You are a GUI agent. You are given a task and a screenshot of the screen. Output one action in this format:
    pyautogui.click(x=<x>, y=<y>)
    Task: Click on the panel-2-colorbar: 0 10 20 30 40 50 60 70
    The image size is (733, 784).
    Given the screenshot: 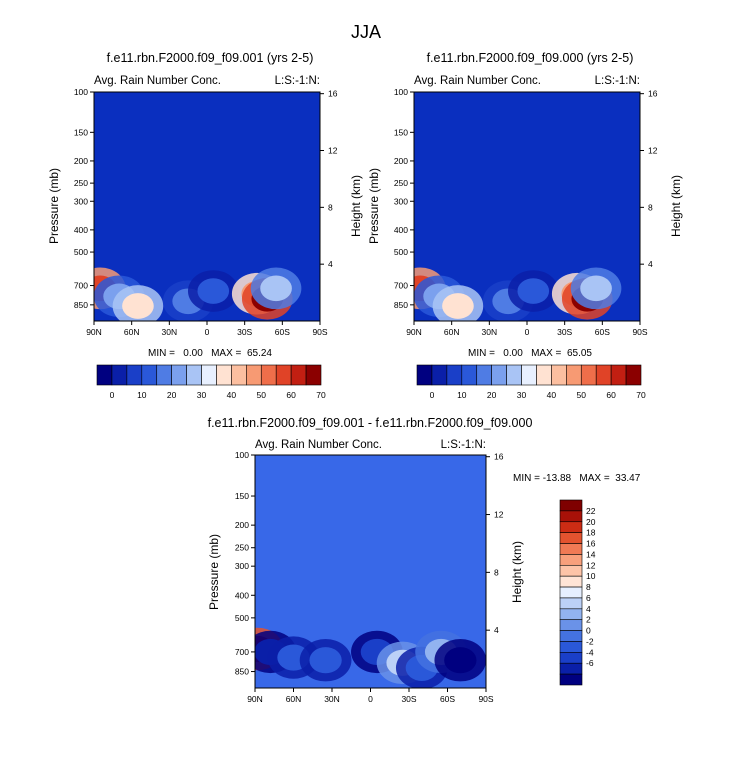 What is the action you would take?
    pyautogui.click(x=531, y=382)
    